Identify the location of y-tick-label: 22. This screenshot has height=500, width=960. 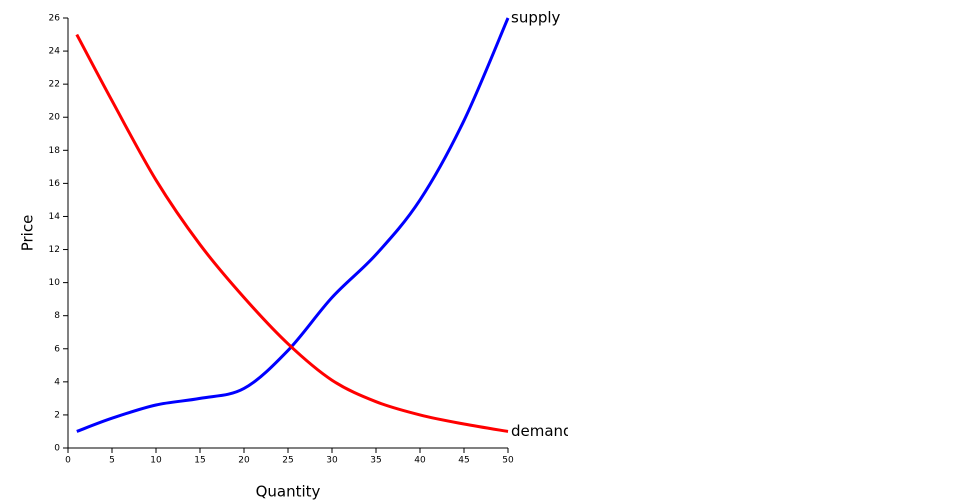
(54, 85).